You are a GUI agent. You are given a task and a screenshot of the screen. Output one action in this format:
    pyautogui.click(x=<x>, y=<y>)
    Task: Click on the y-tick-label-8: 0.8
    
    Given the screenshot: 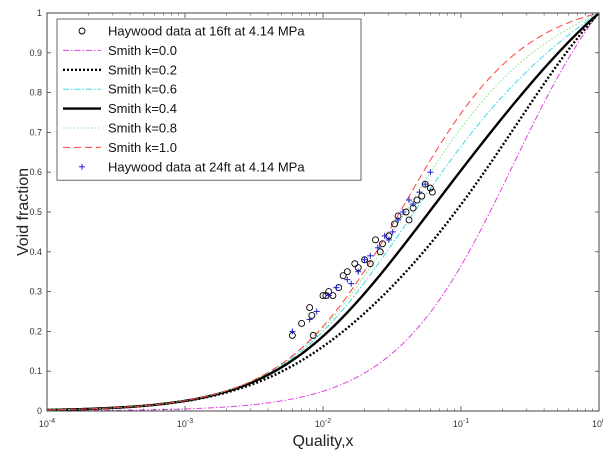 What is the action you would take?
    pyautogui.click(x=35, y=93)
    